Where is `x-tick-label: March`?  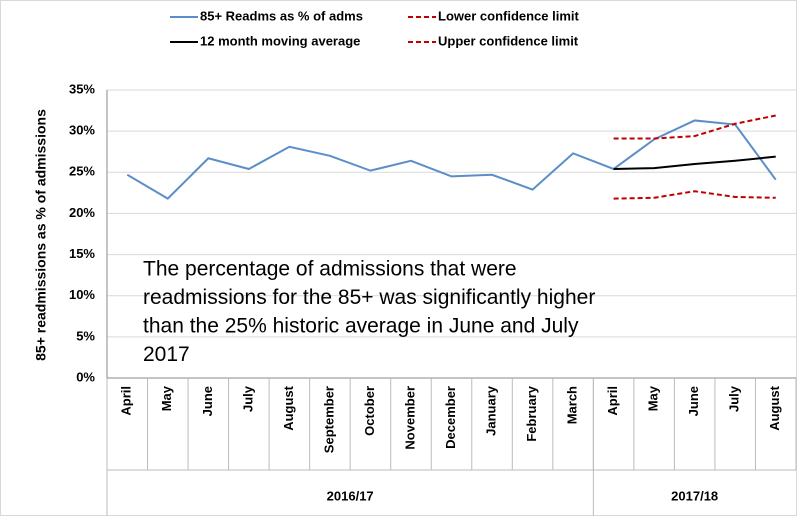
x-tick-label: March is located at coordinates (572, 405).